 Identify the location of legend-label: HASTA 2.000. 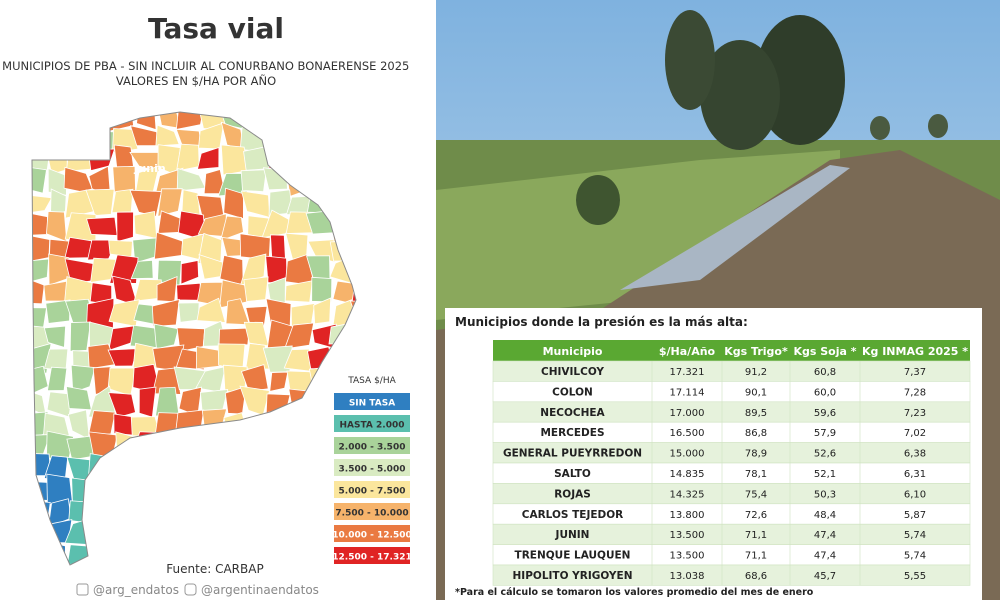
(372, 426).